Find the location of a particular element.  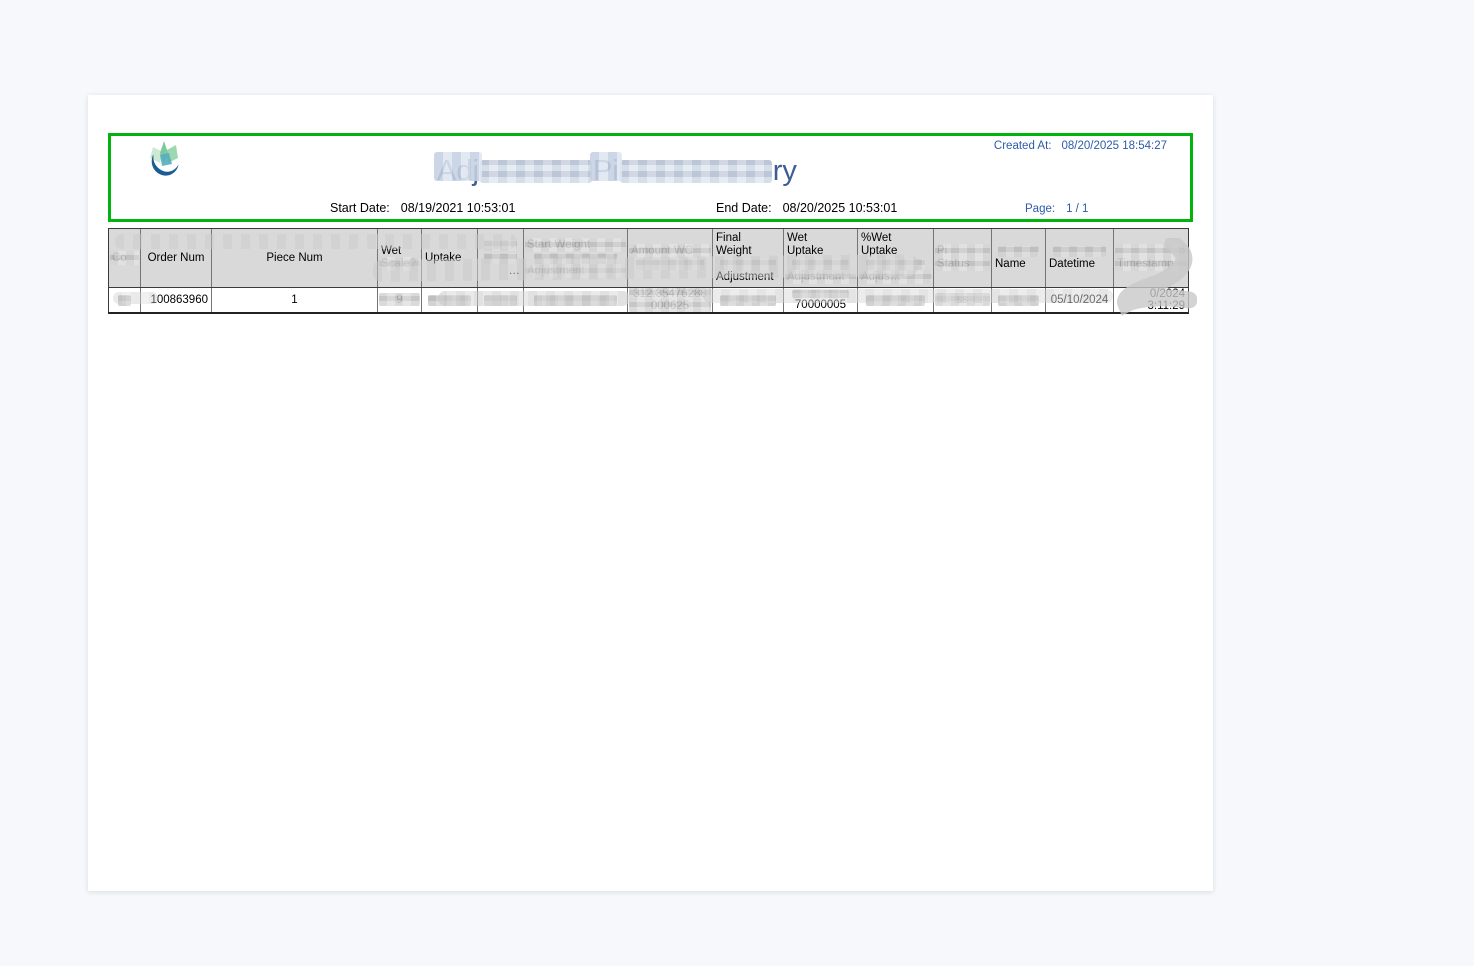

created-at-label: Created At: is located at coordinates (1022, 146).